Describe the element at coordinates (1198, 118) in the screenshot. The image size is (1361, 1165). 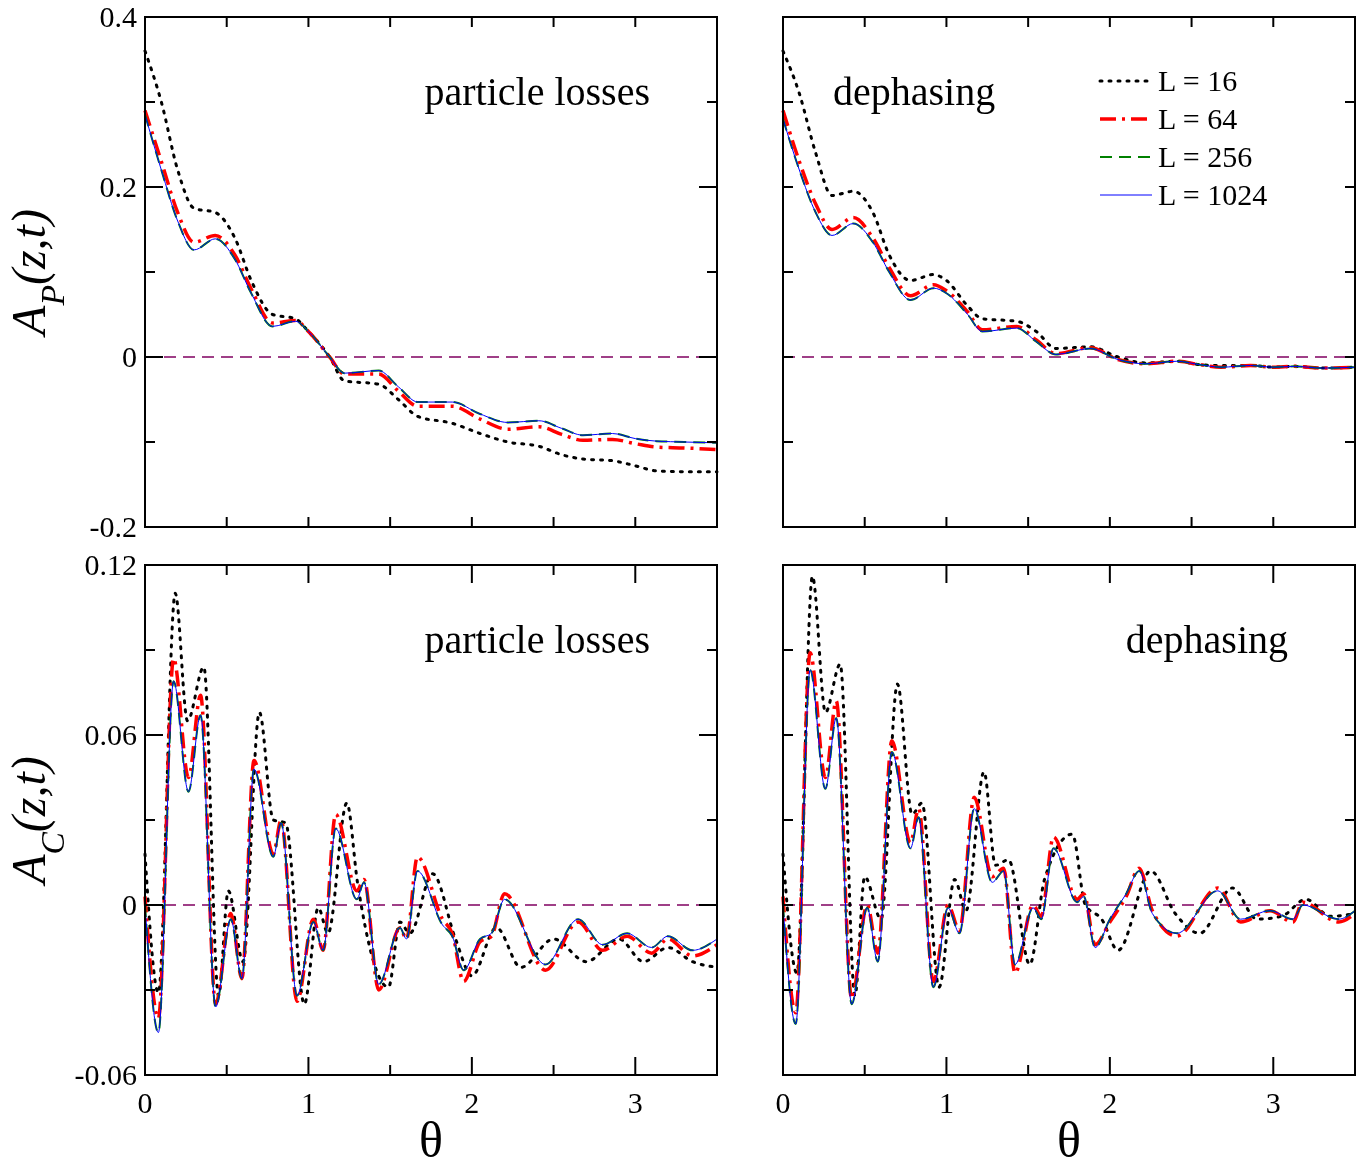
I see `legend-label: L = 64` at that location.